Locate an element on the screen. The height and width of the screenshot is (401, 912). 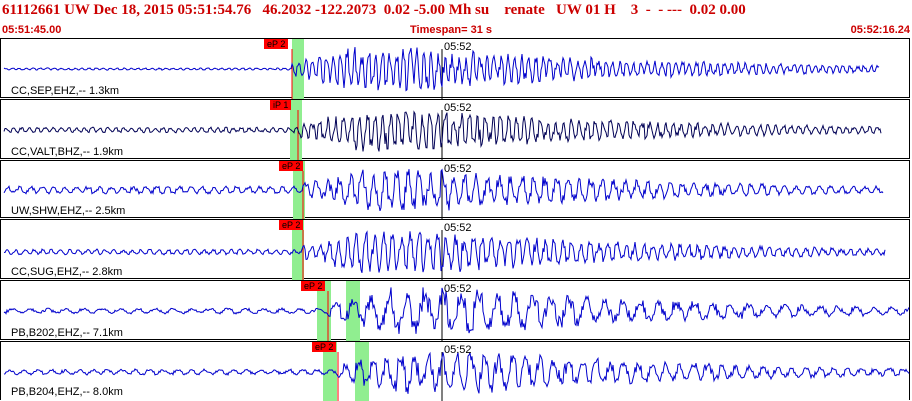
end-time: 05:52:16.24 is located at coordinates (880, 30).